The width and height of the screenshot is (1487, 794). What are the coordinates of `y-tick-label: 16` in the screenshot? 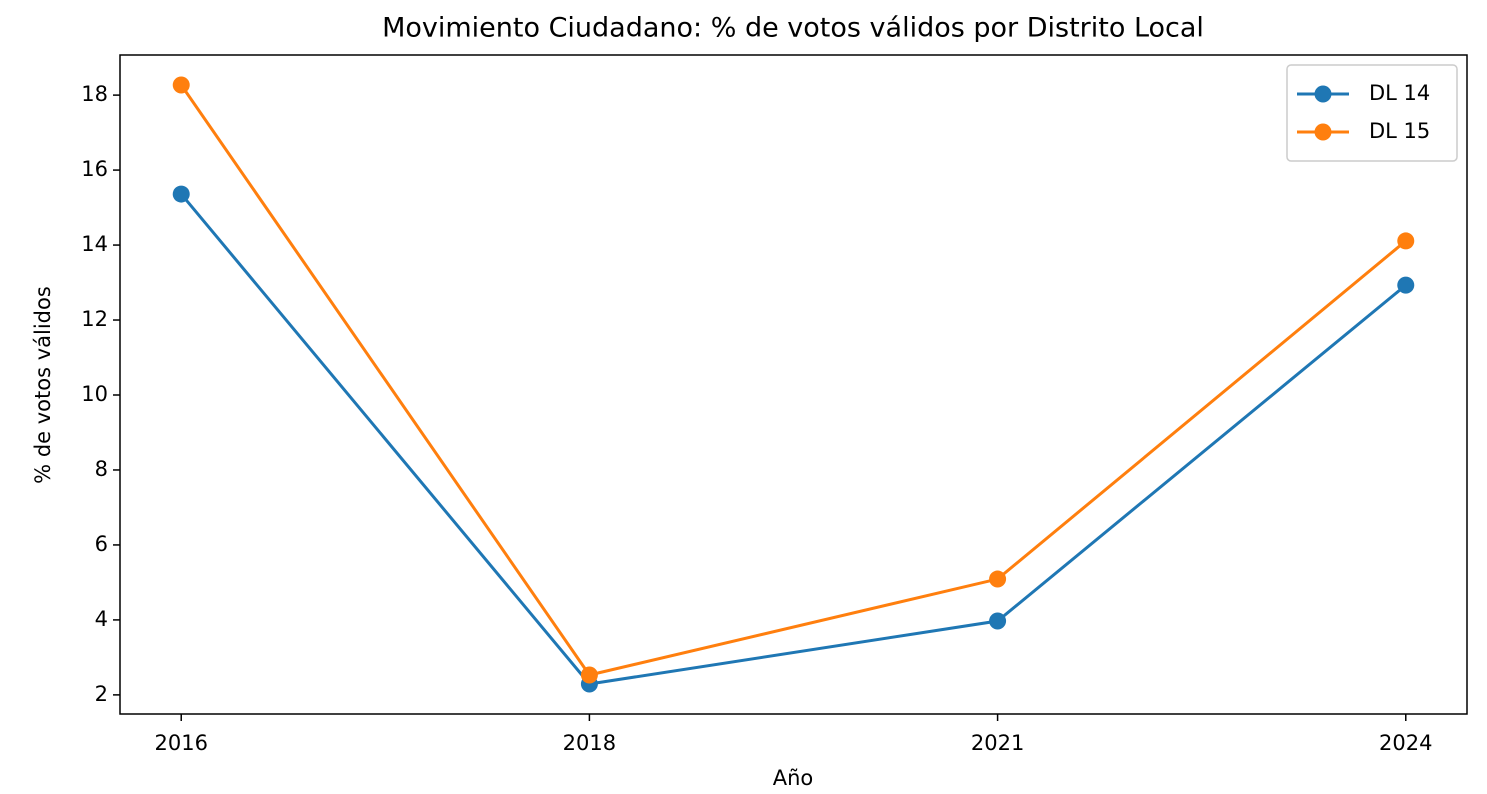 It's located at (94, 169).